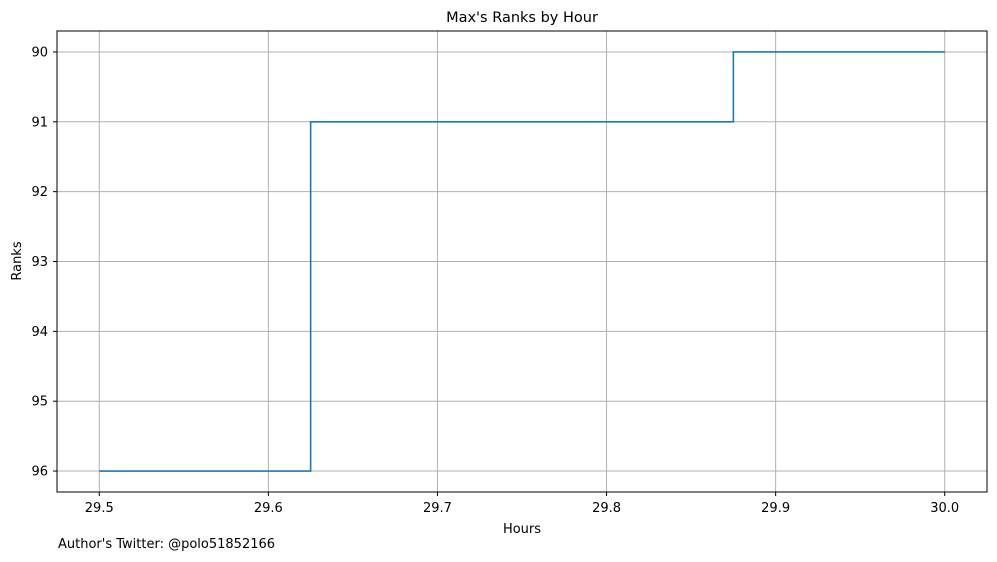  What do you see at coordinates (167, 544) in the screenshot?
I see `author-twitter-credit: Author's Twitter: @polo51852166` at bounding box center [167, 544].